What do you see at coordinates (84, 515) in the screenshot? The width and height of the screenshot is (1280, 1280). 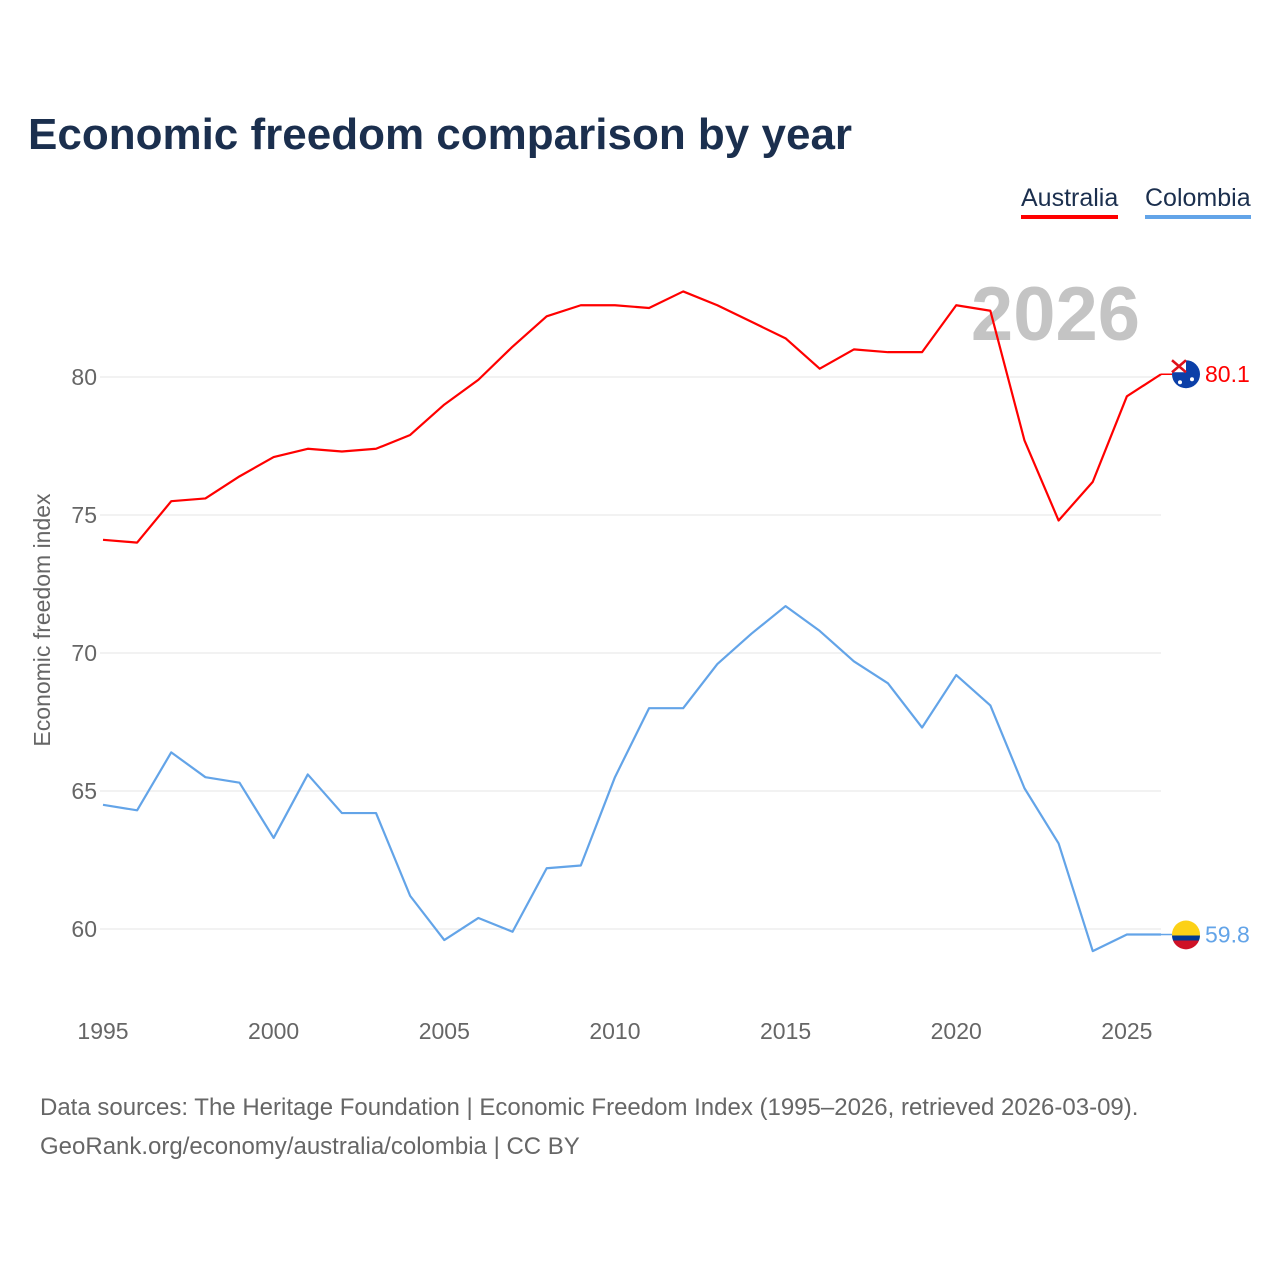 I see `y-tick-label: 75` at bounding box center [84, 515].